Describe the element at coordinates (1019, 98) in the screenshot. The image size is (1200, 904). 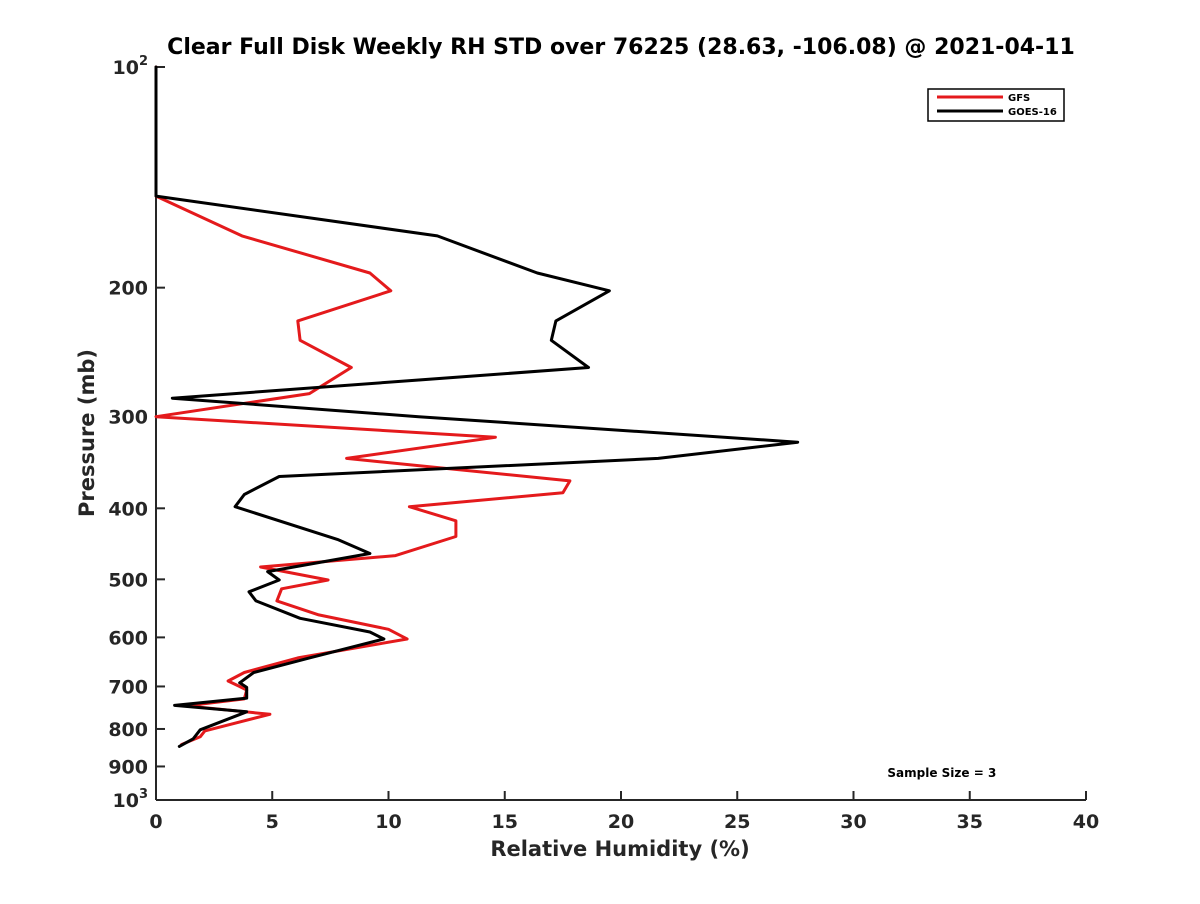
I see `legend-label-gfs: GFS` at that location.